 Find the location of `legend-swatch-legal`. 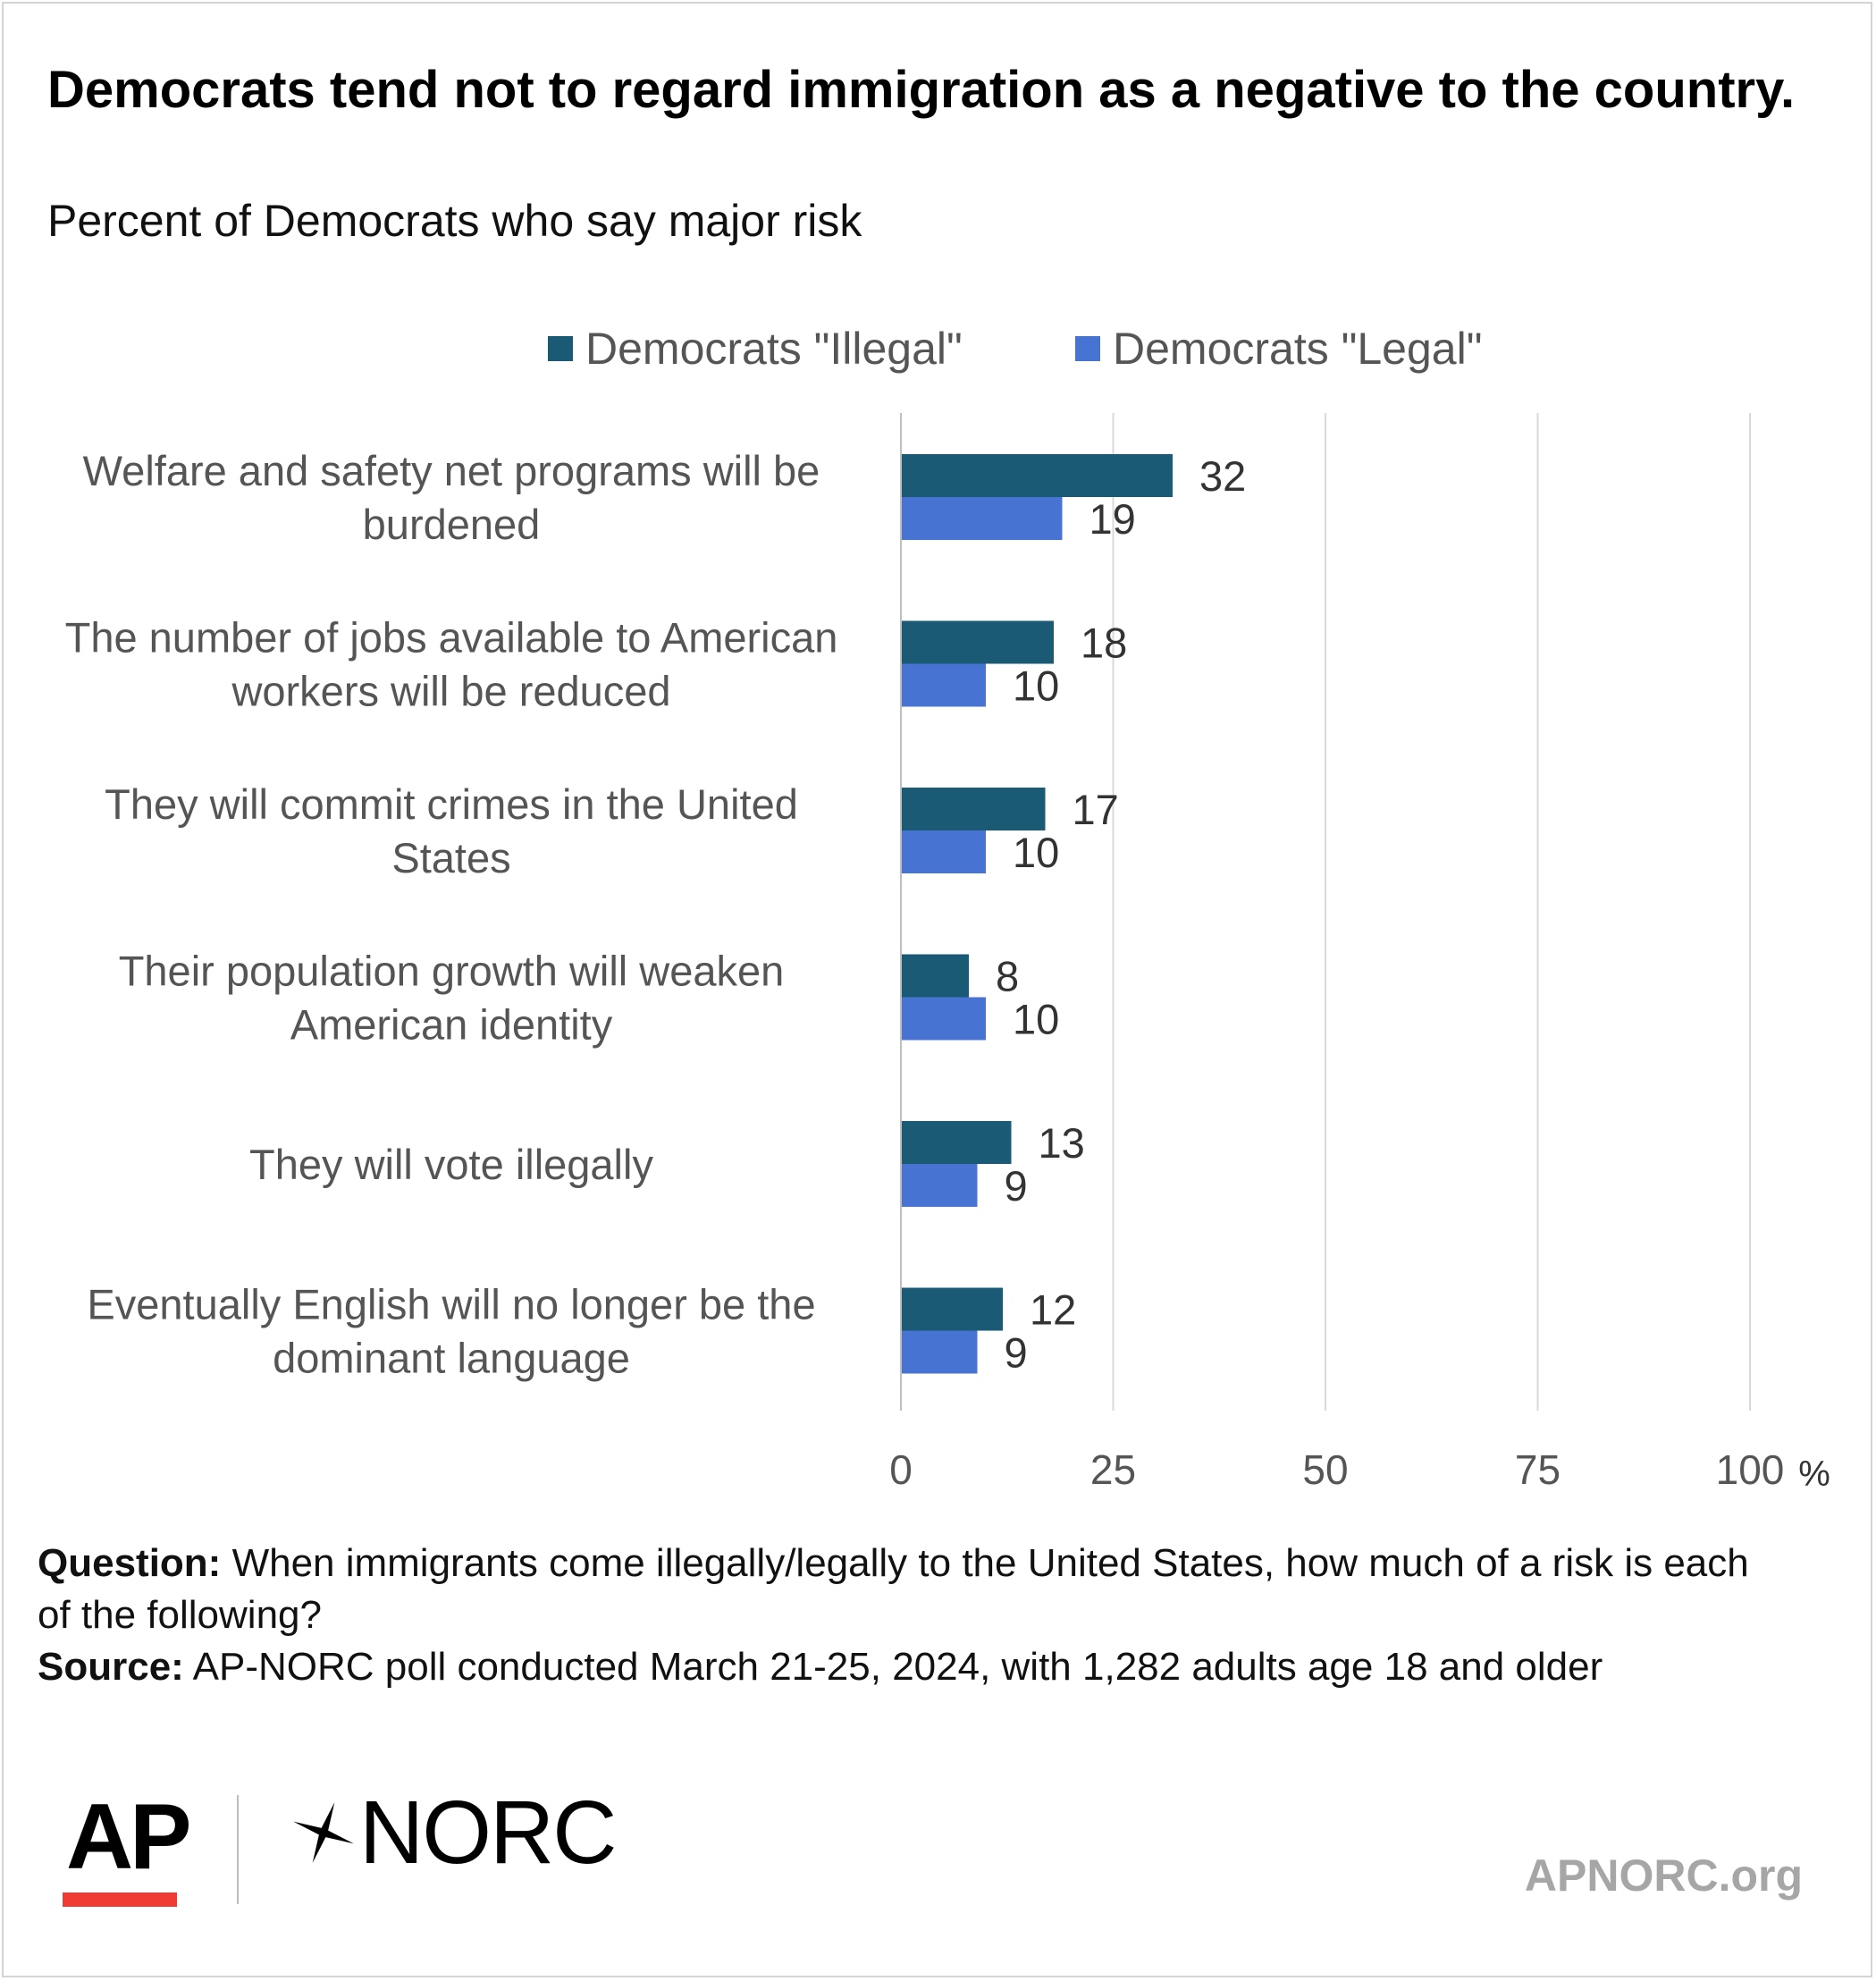

legend-swatch-legal is located at coordinates (1088, 348).